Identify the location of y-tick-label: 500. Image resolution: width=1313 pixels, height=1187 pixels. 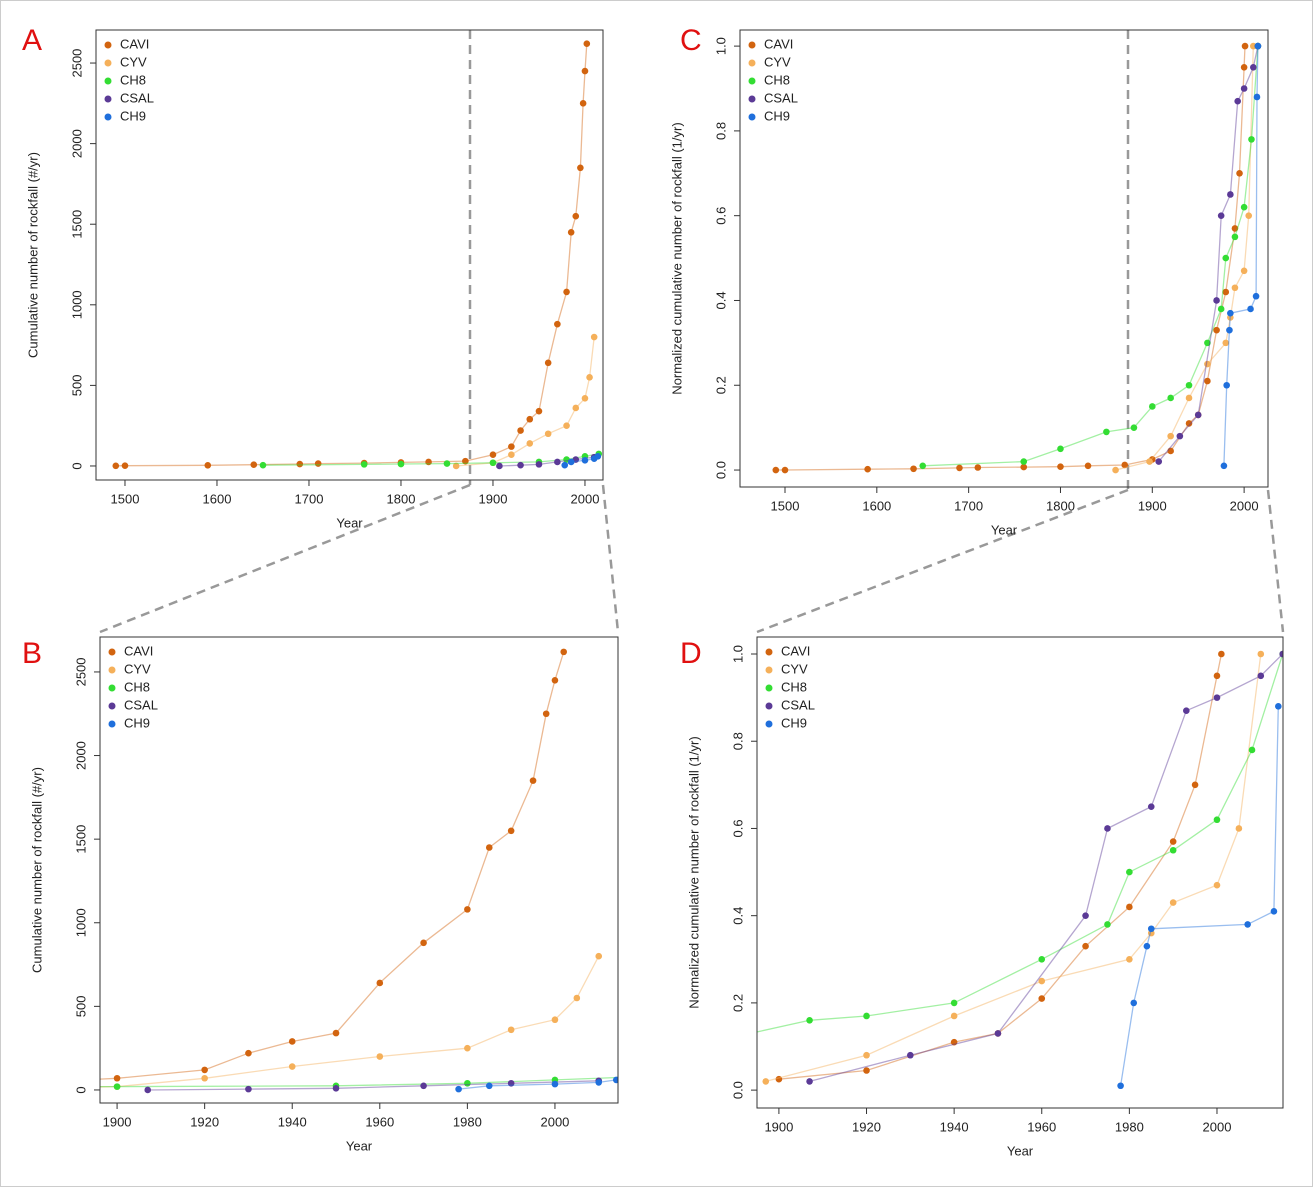
(76, 386).